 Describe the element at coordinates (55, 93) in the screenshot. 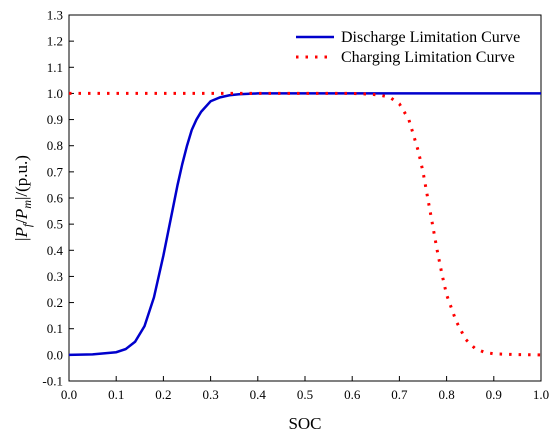

I see `y-tick-label: 1.0` at that location.